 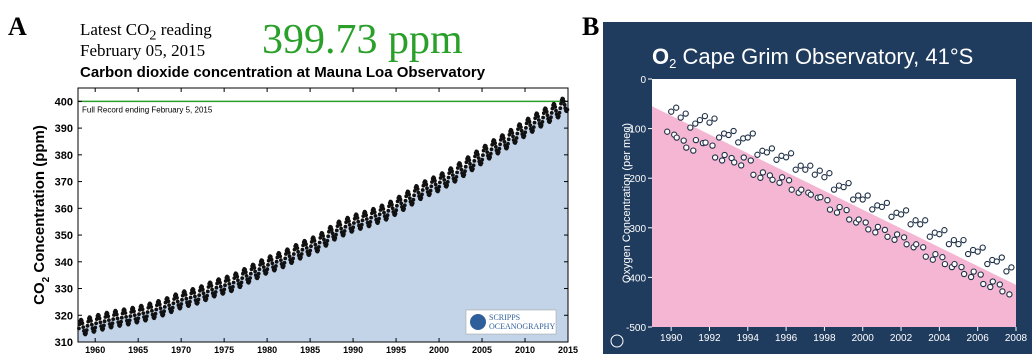 I want to click on co2-x-tick-label: 1990, so click(x=353, y=349).